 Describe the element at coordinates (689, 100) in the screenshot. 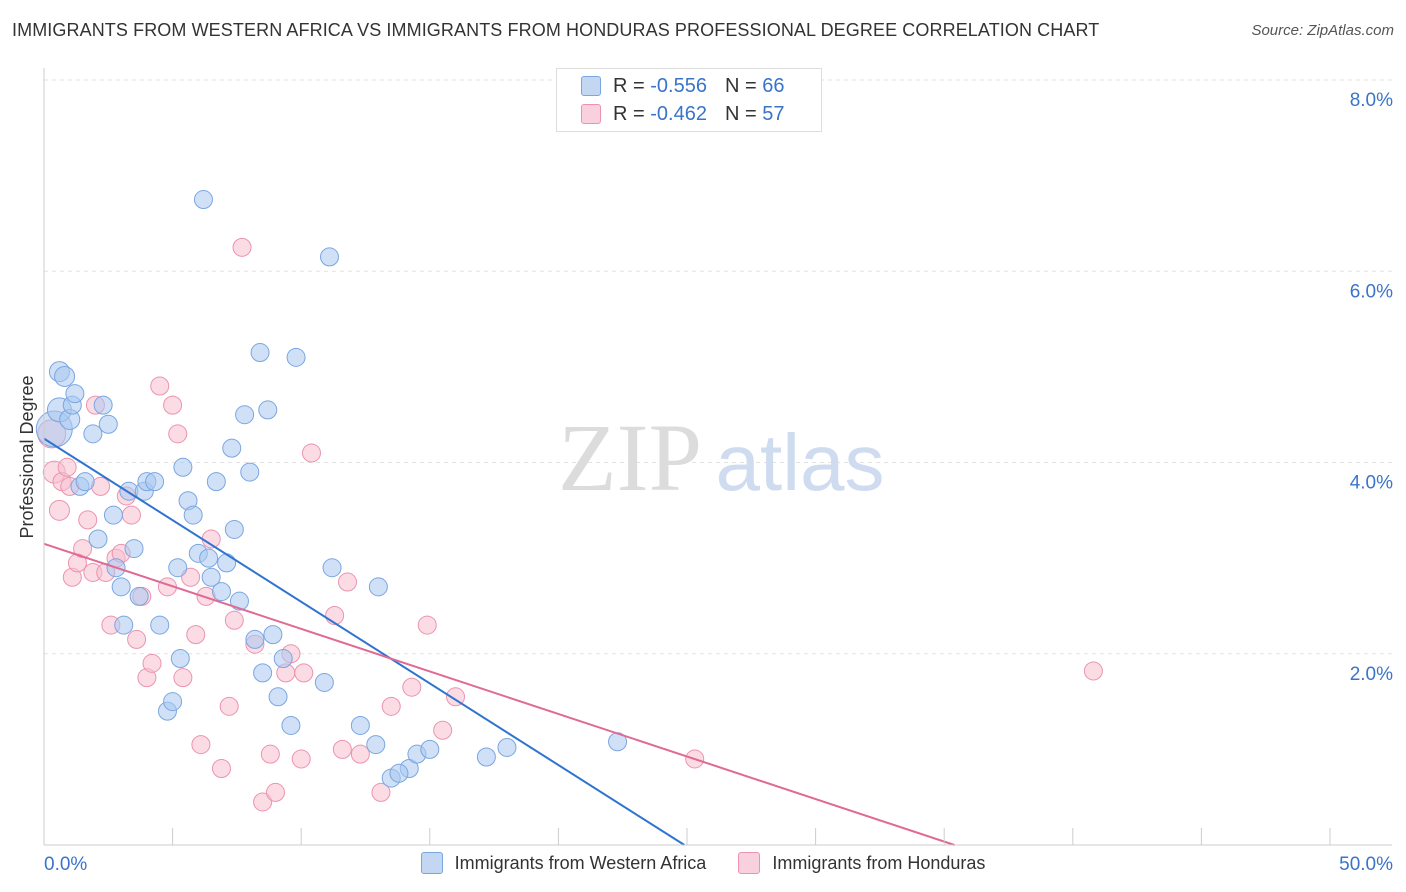

I see `correlation-legend: R = -0.556 N = 66 R = -0.462 N = 57` at that location.